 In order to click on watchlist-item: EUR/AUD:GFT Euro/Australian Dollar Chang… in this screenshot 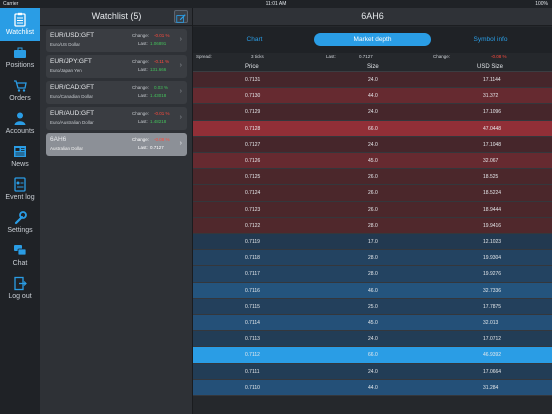, I will do `click(116, 118)`.